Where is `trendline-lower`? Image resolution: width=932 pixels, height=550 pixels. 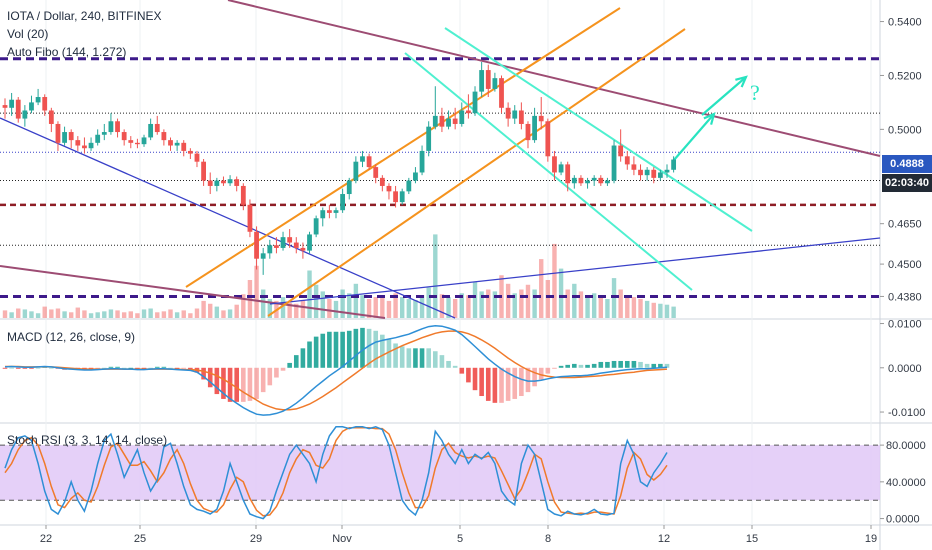
trendline-lower is located at coordinates (193, 292).